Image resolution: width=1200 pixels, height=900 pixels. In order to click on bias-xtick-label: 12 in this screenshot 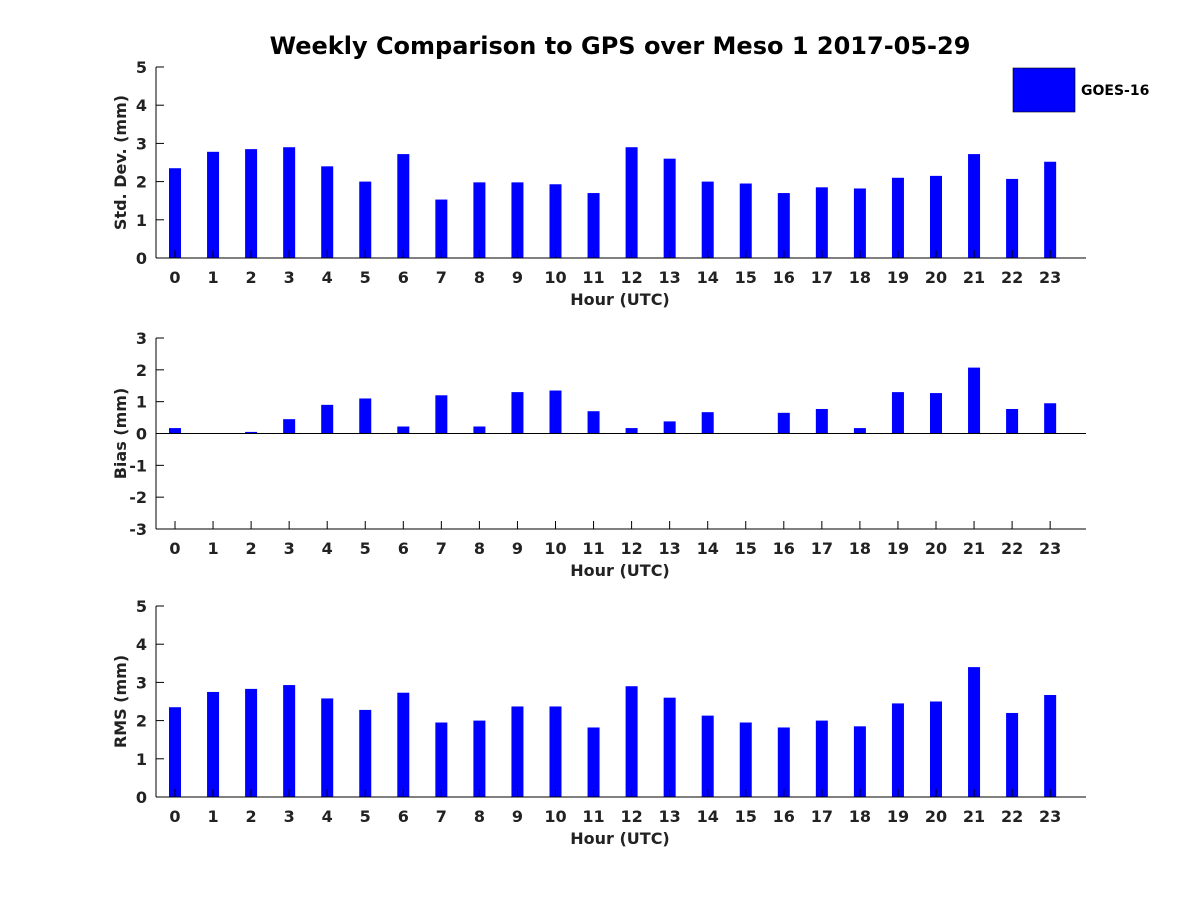, I will do `click(631, 548)`.